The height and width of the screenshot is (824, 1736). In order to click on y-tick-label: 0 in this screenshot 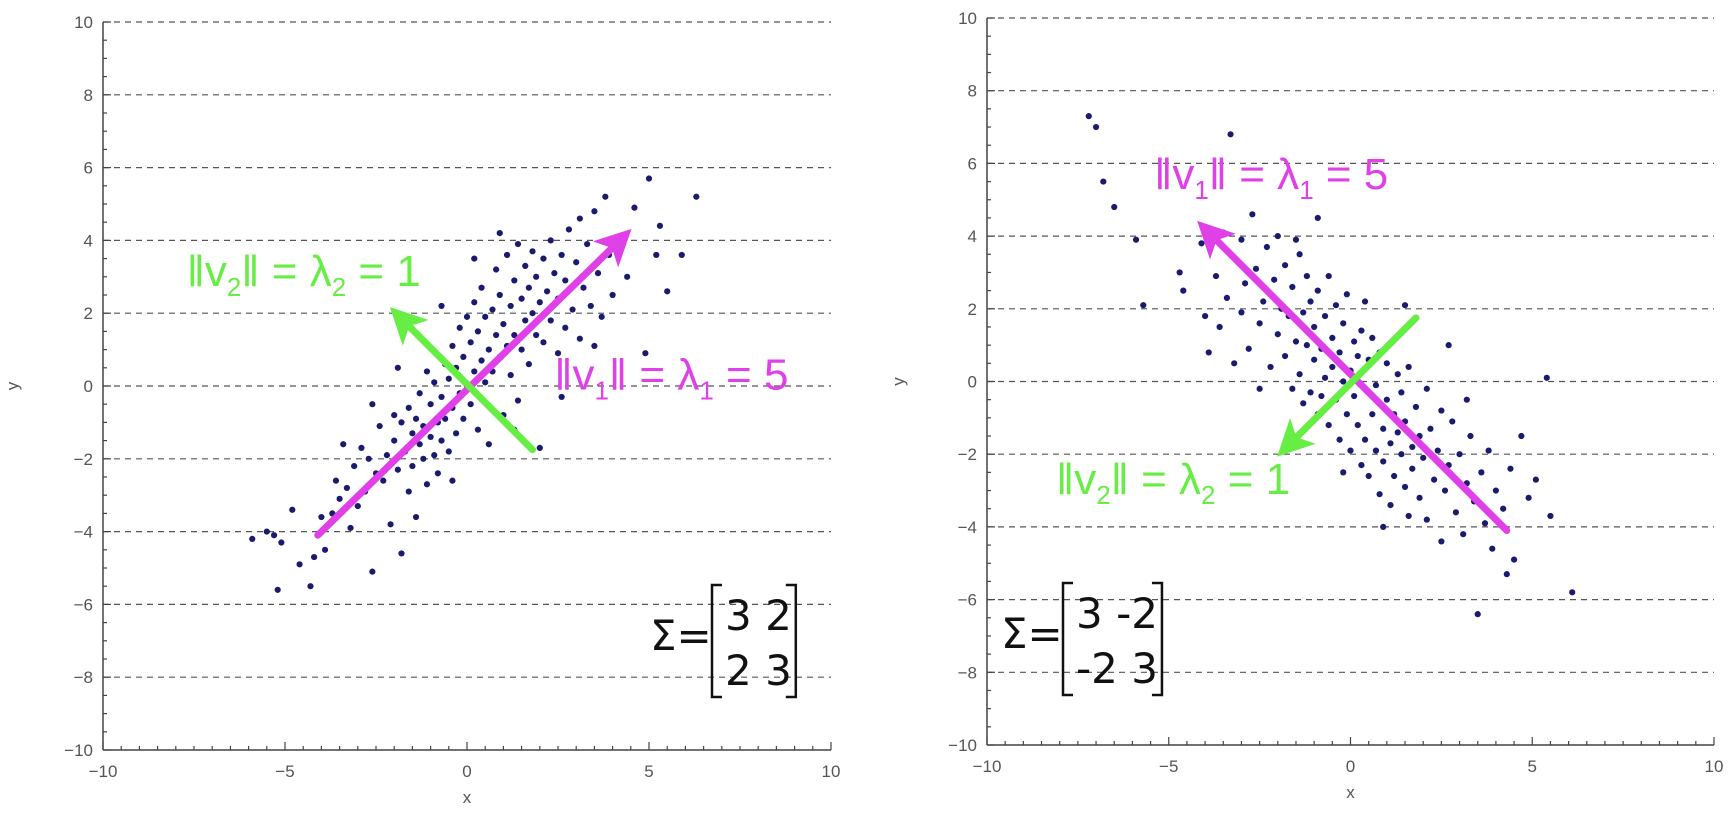, I will do `click(972, 382)`.